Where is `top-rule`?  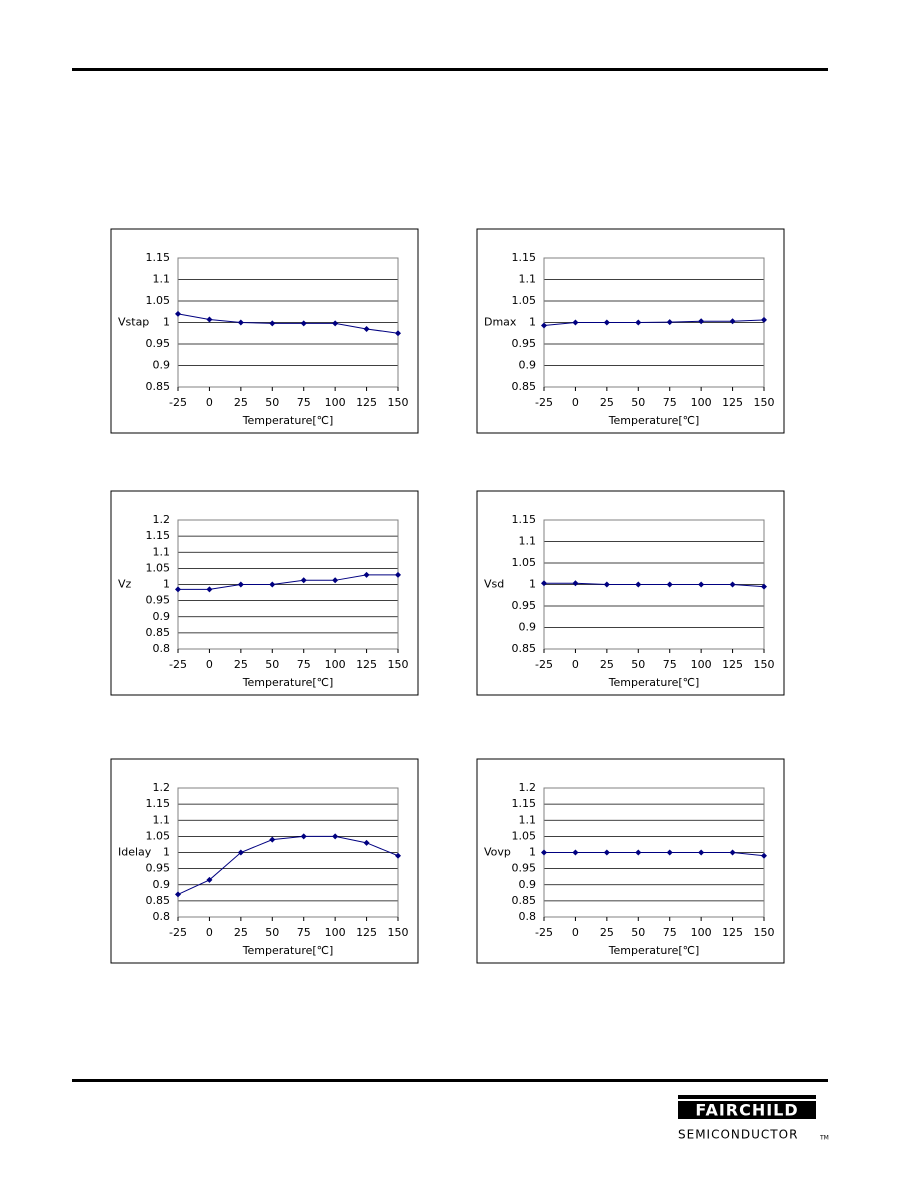
top-rule is located at coordinates (450, 69).